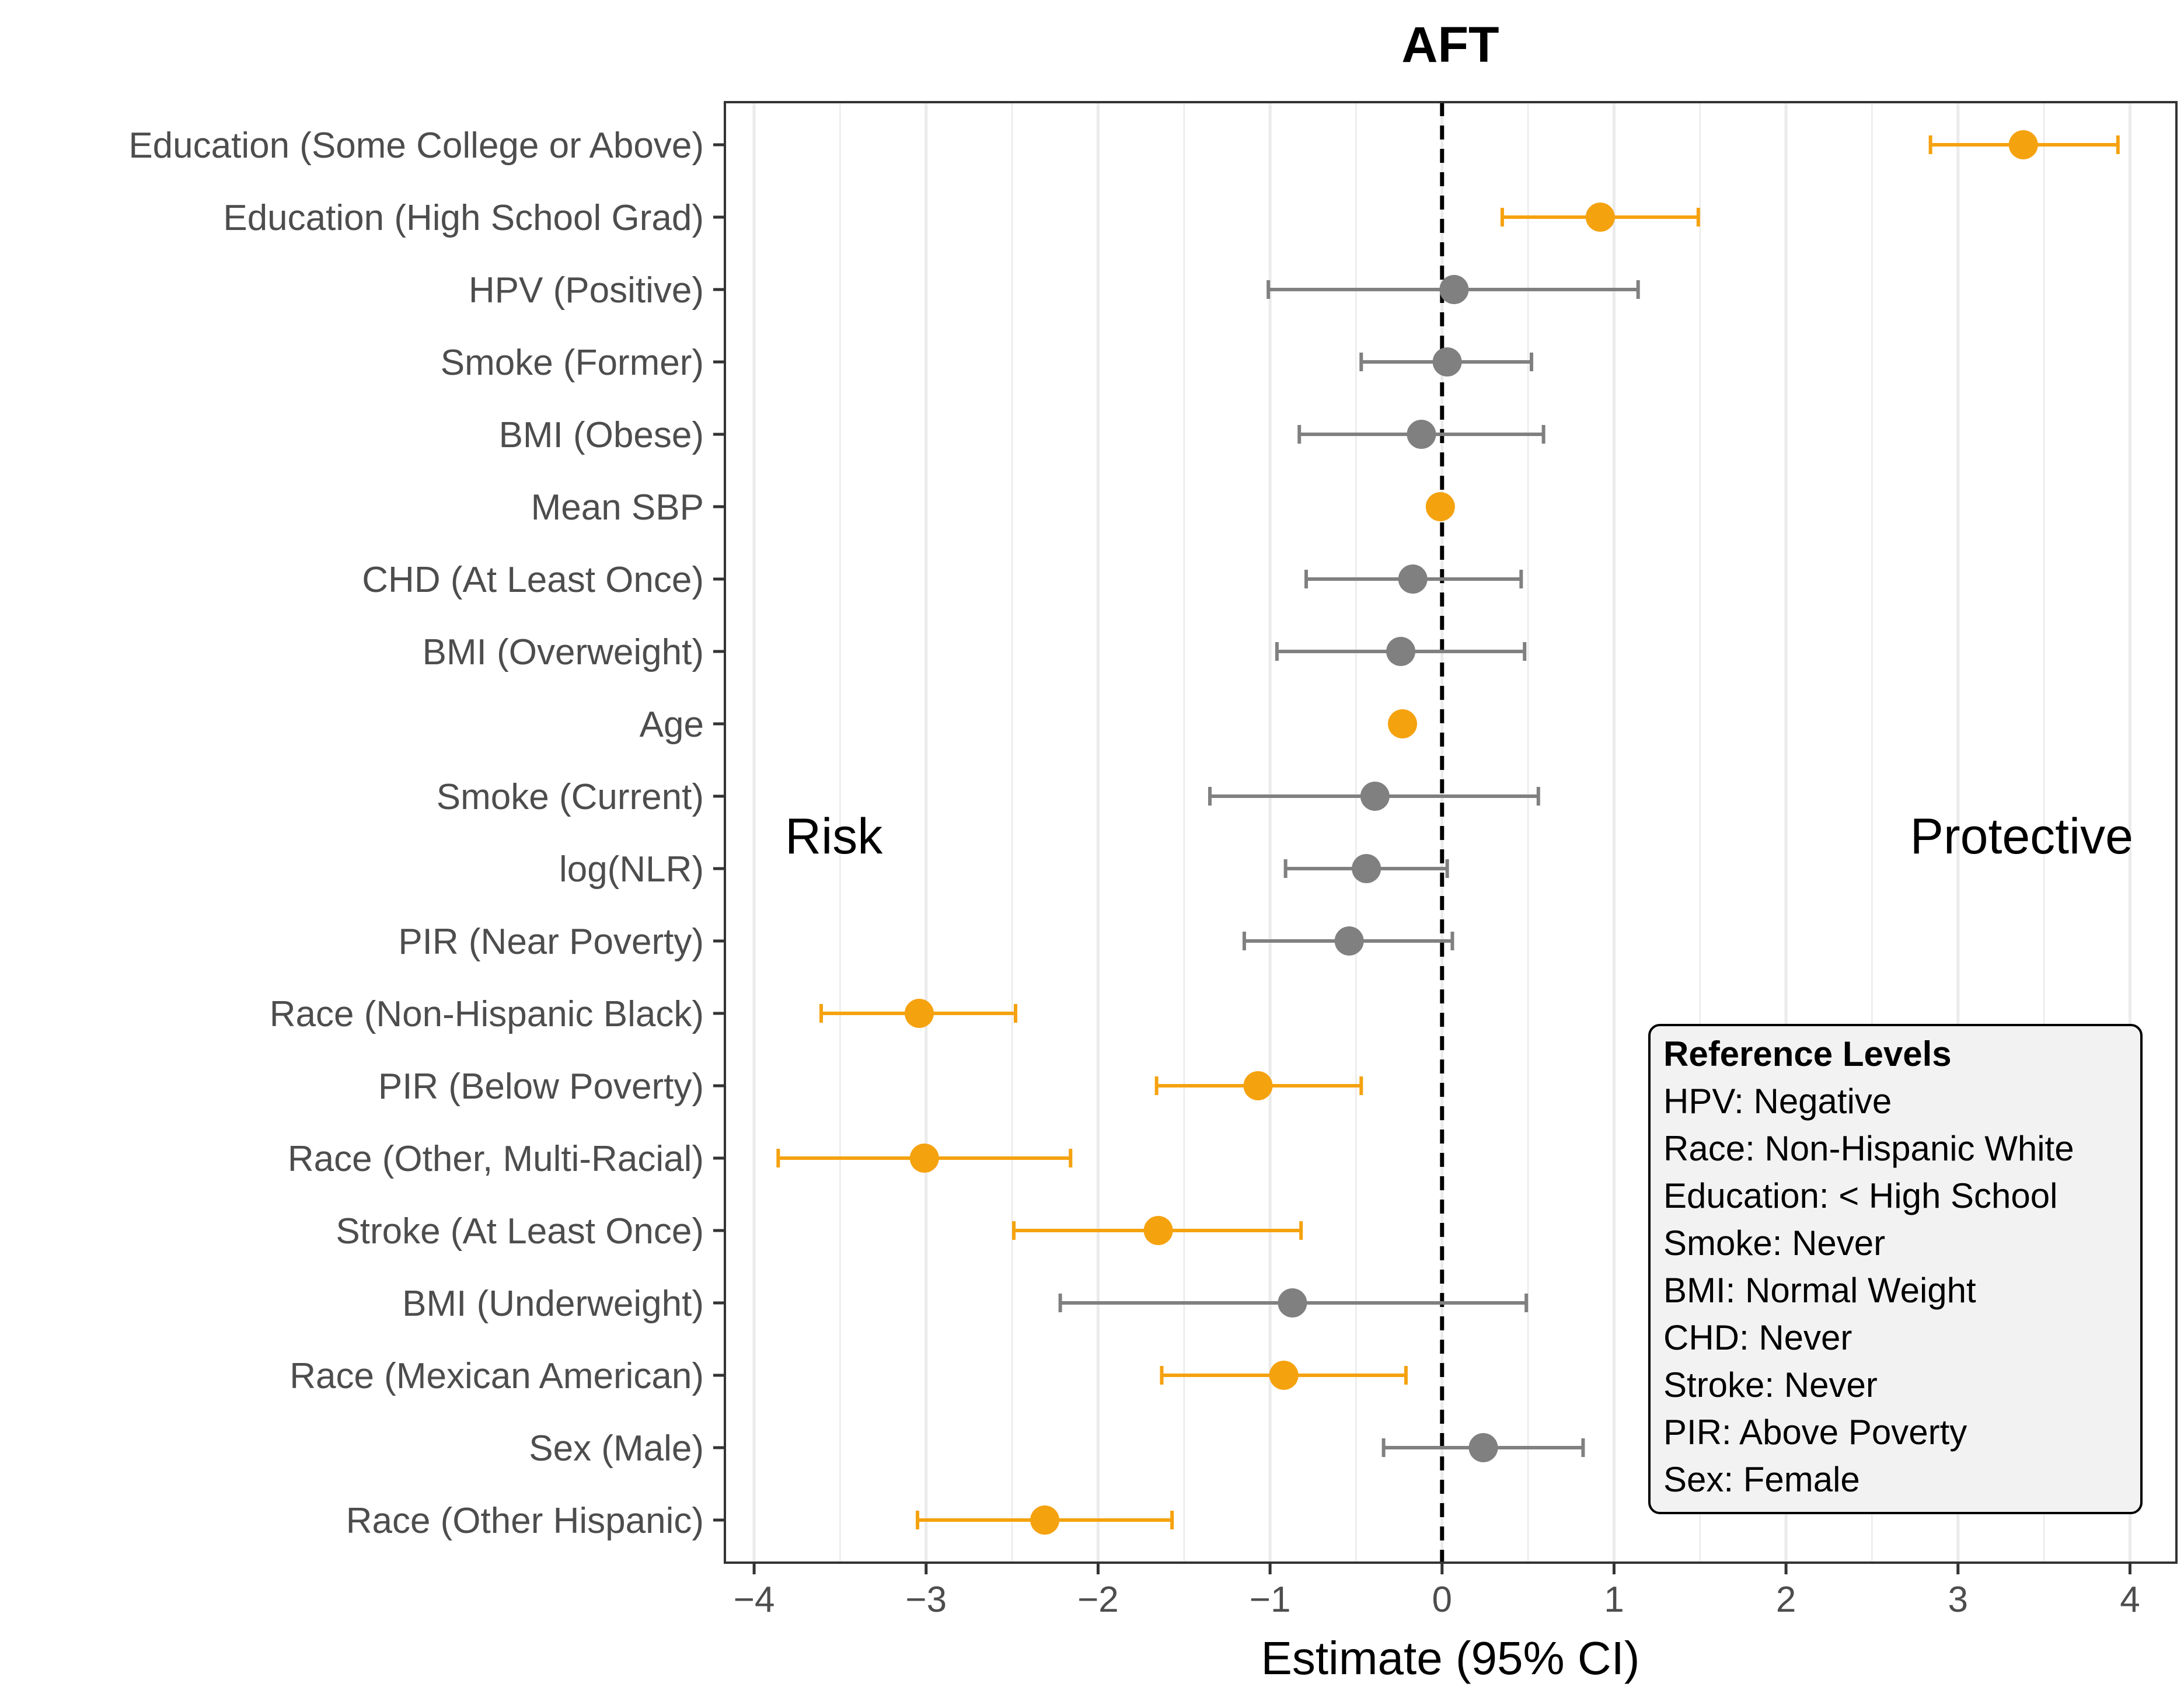 This screenshot has width=2184, height=1694. What do you see at coordinates (1757, 1337) in the screenshot?
I see `legend-item: CHD: Never` at bounding box center [1757, 1337].